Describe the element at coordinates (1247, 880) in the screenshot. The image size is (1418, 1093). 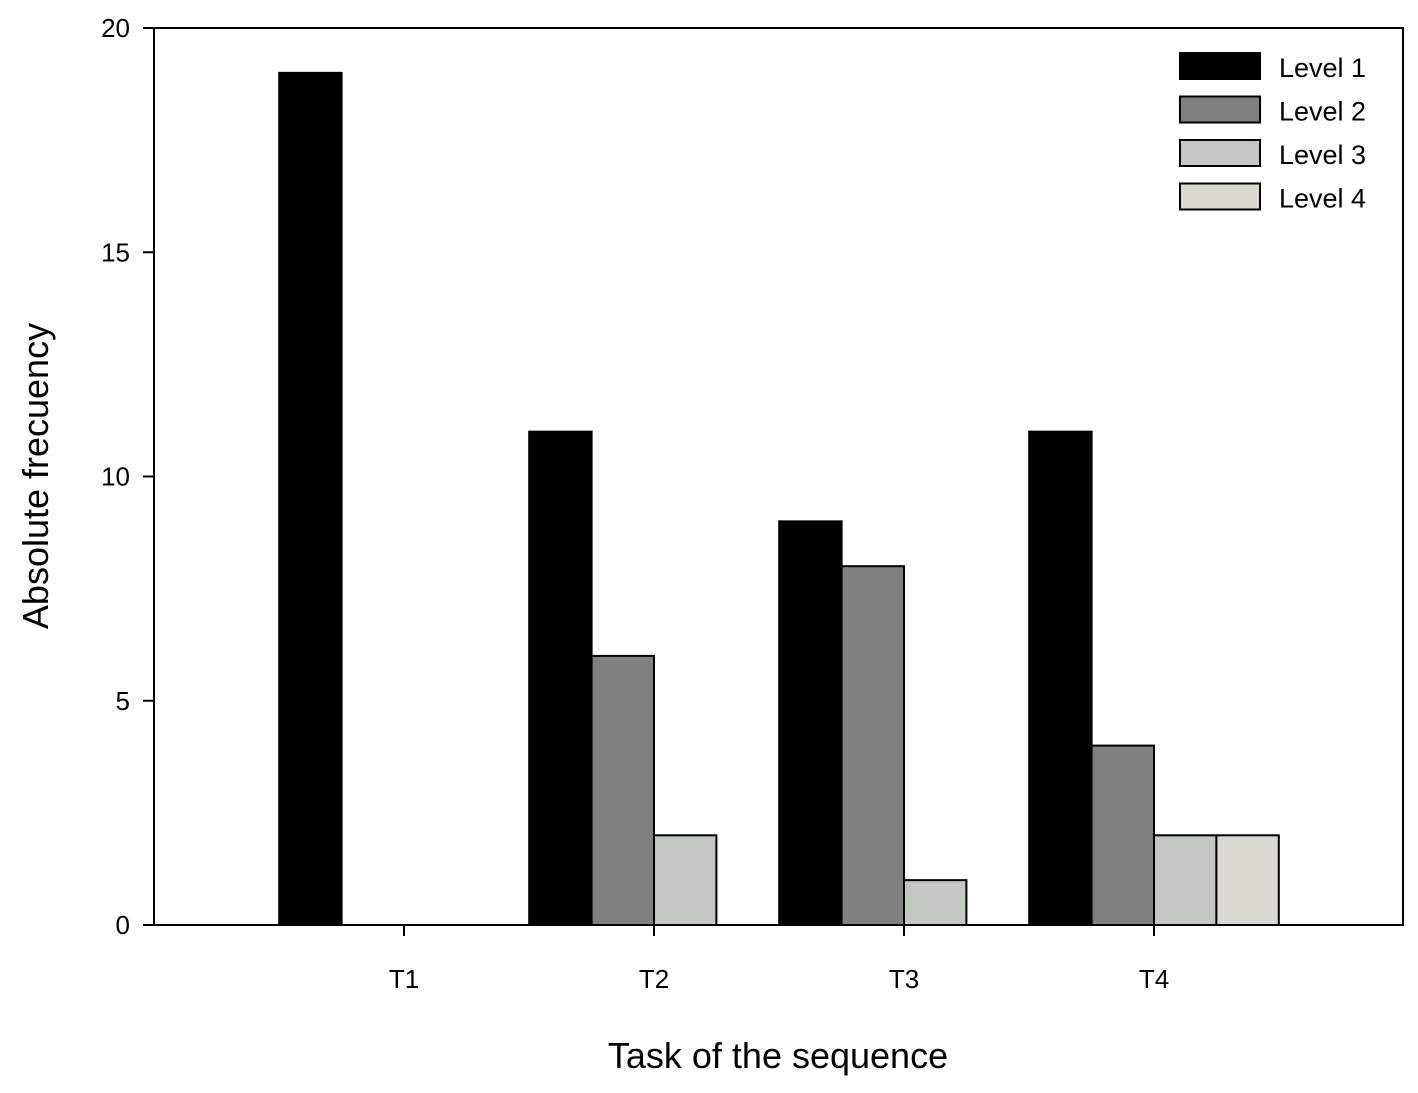
I see `bar-level-4-t4` at that location.